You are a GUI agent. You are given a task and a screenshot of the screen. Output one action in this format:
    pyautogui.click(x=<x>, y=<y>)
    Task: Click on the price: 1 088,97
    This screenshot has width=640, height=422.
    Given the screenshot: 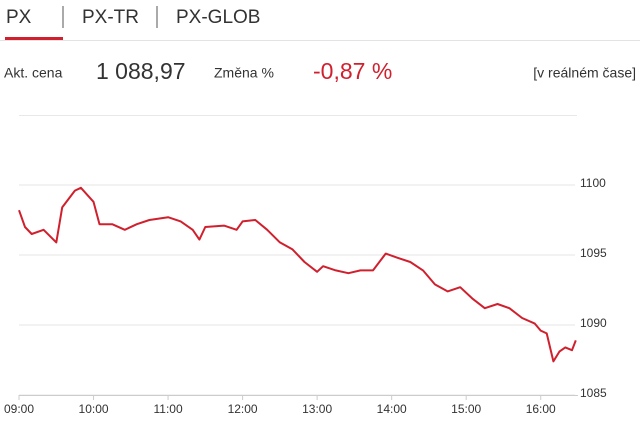 What is the action you would take?
    pyautogui.click(x=141, y=71)
    